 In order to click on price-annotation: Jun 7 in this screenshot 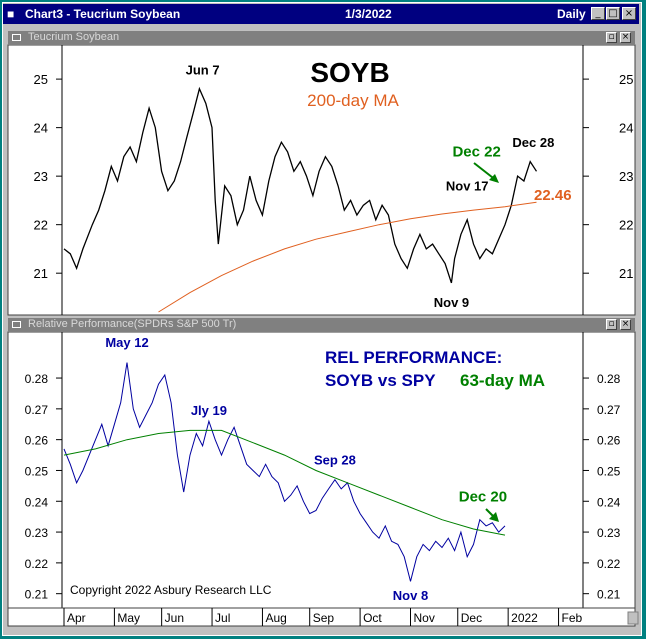, I will do `click(203, 69)`.